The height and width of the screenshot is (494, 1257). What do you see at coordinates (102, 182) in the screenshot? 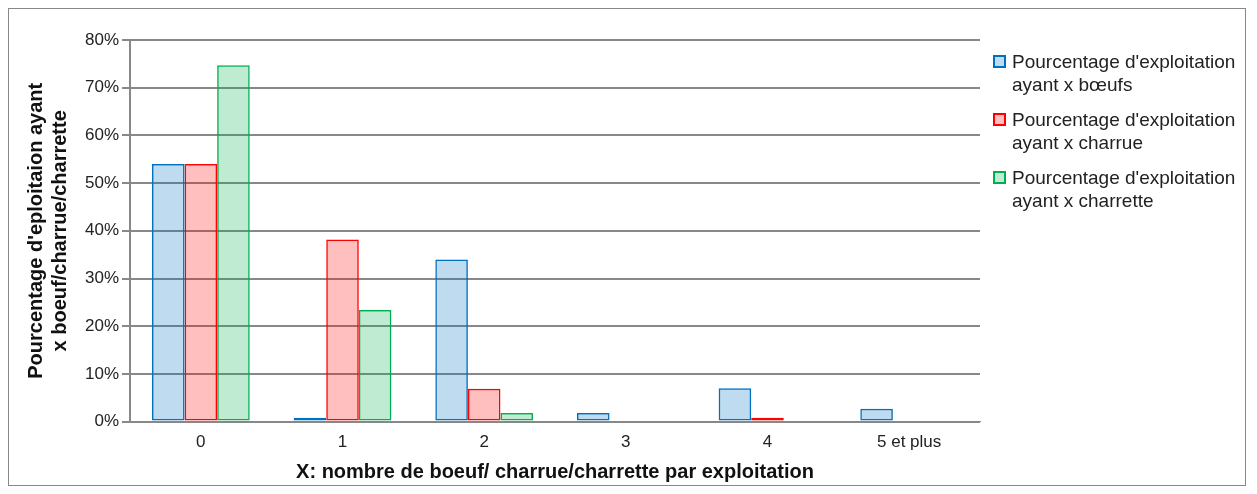
I see `y-tick-label: 50%` at bounding box center [102, 182].